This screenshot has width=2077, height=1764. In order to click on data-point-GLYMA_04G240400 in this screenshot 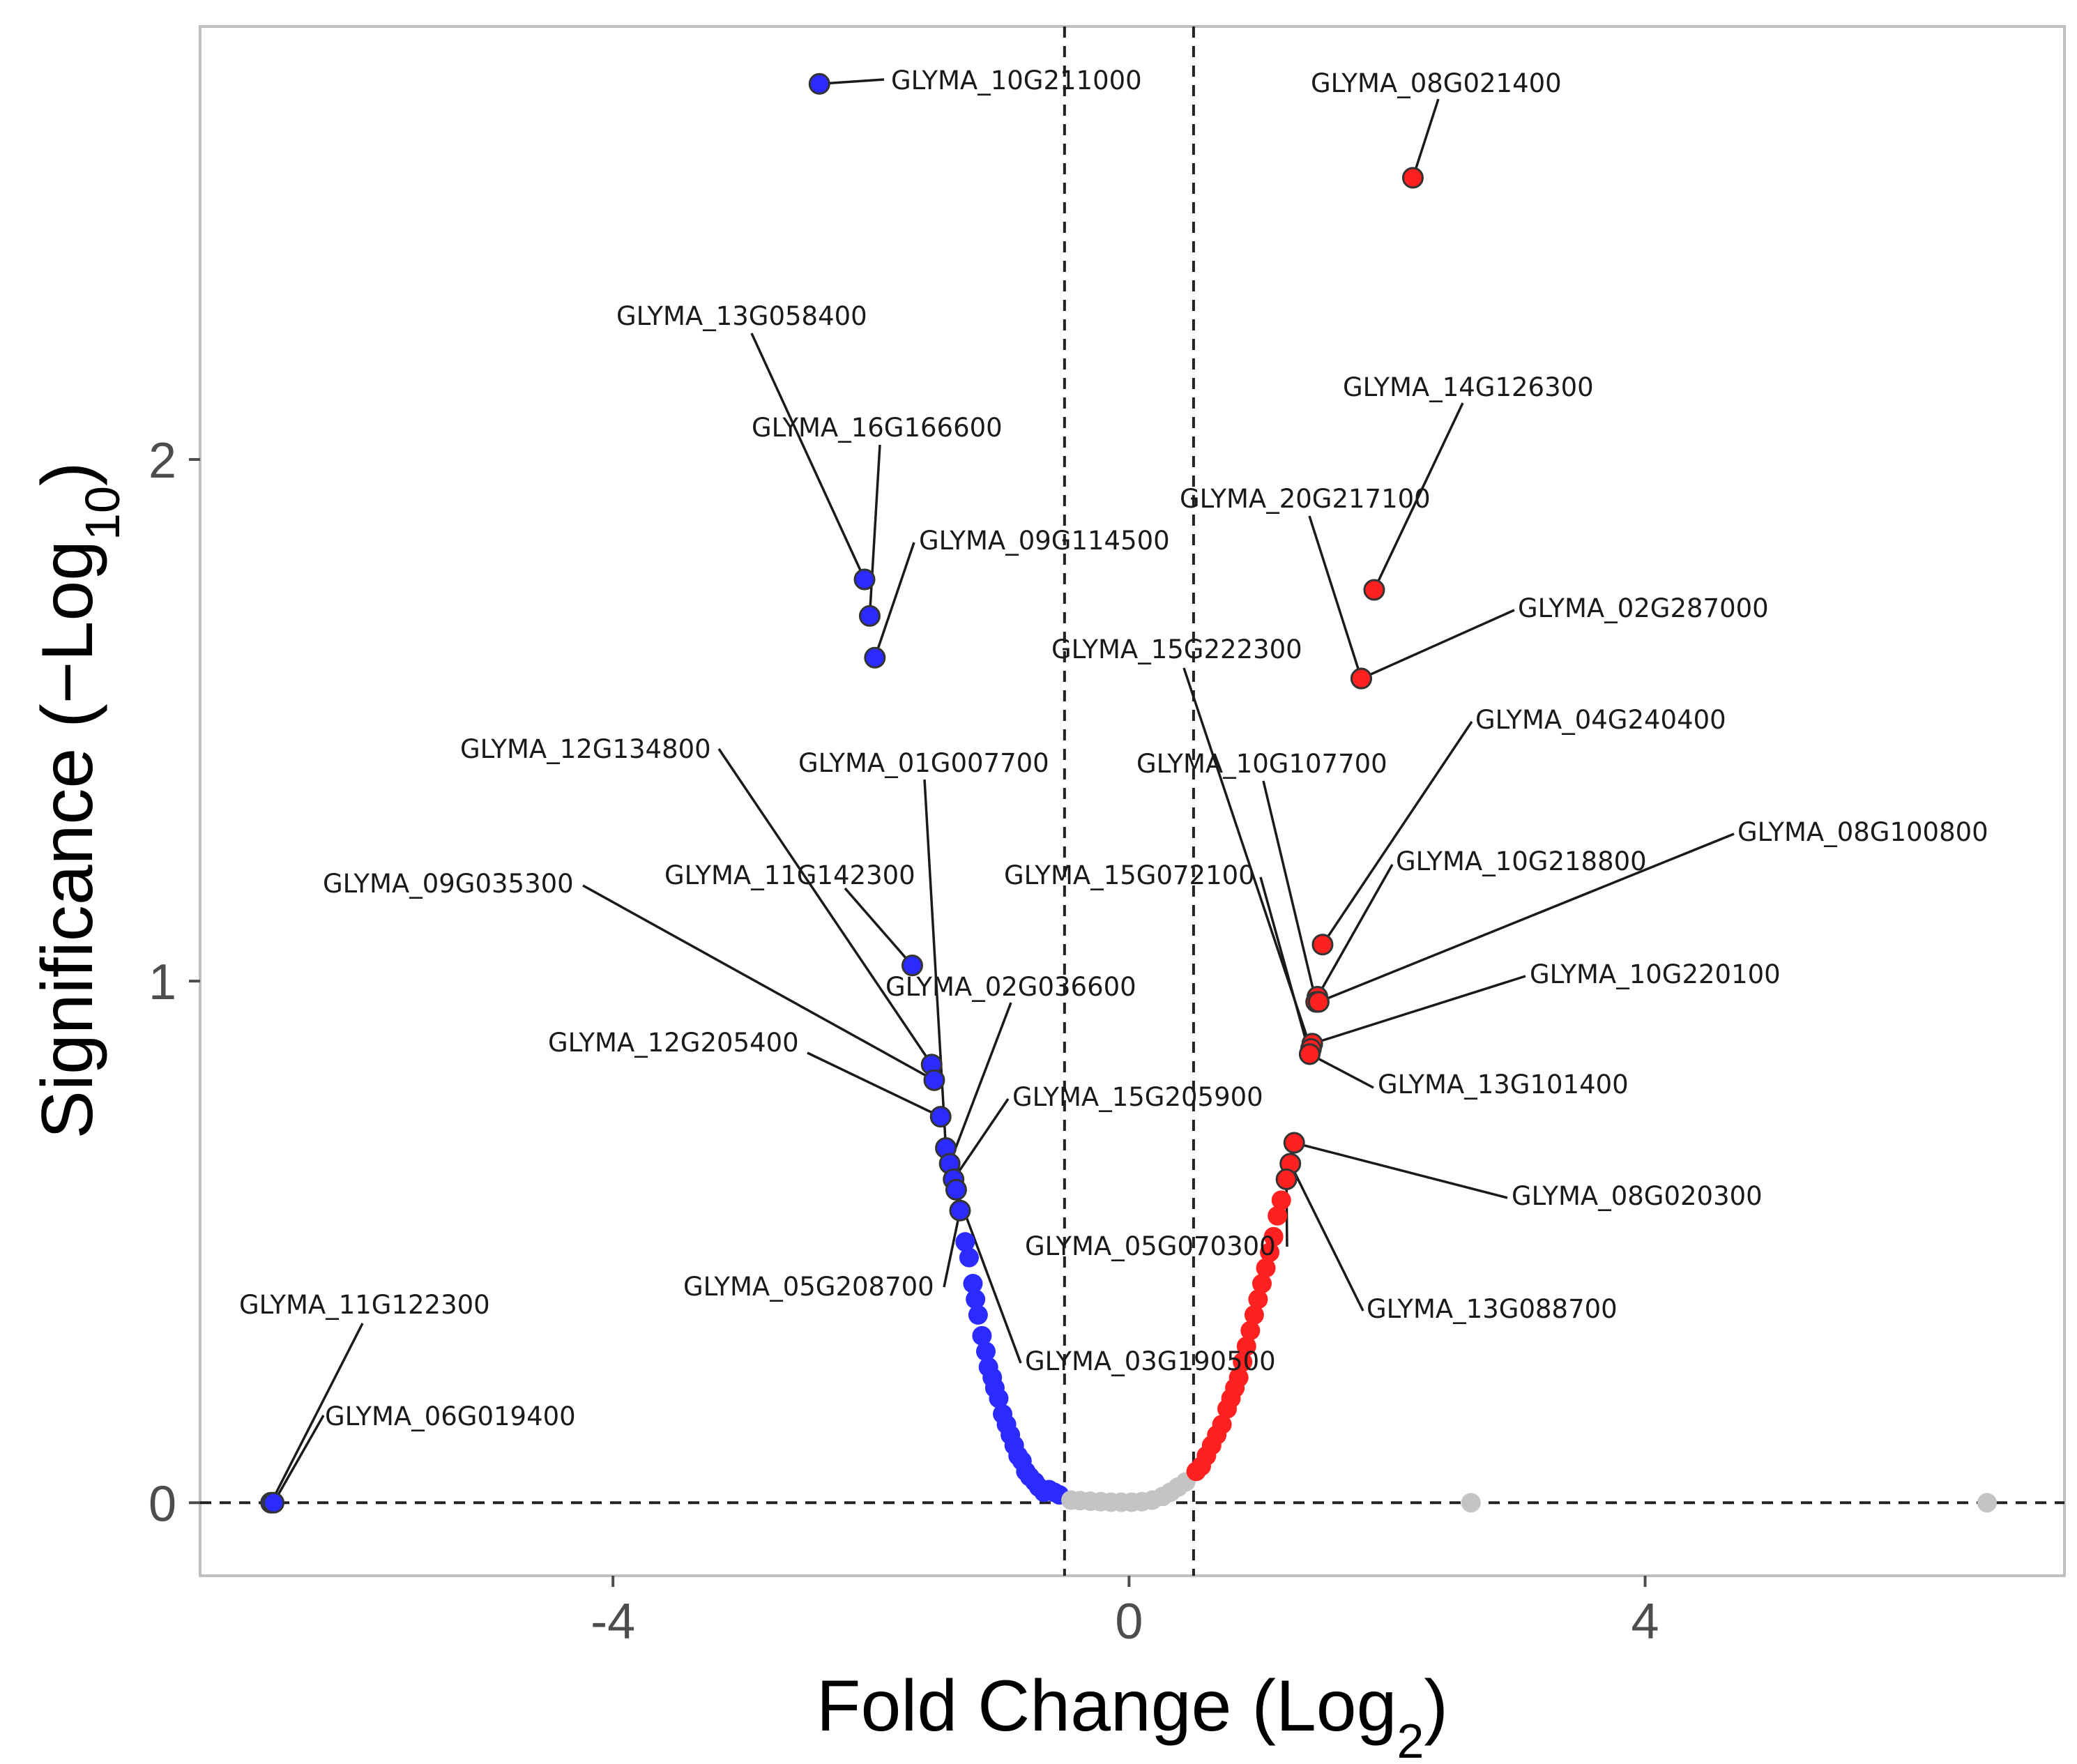, I will do `click(1322, 945)`.